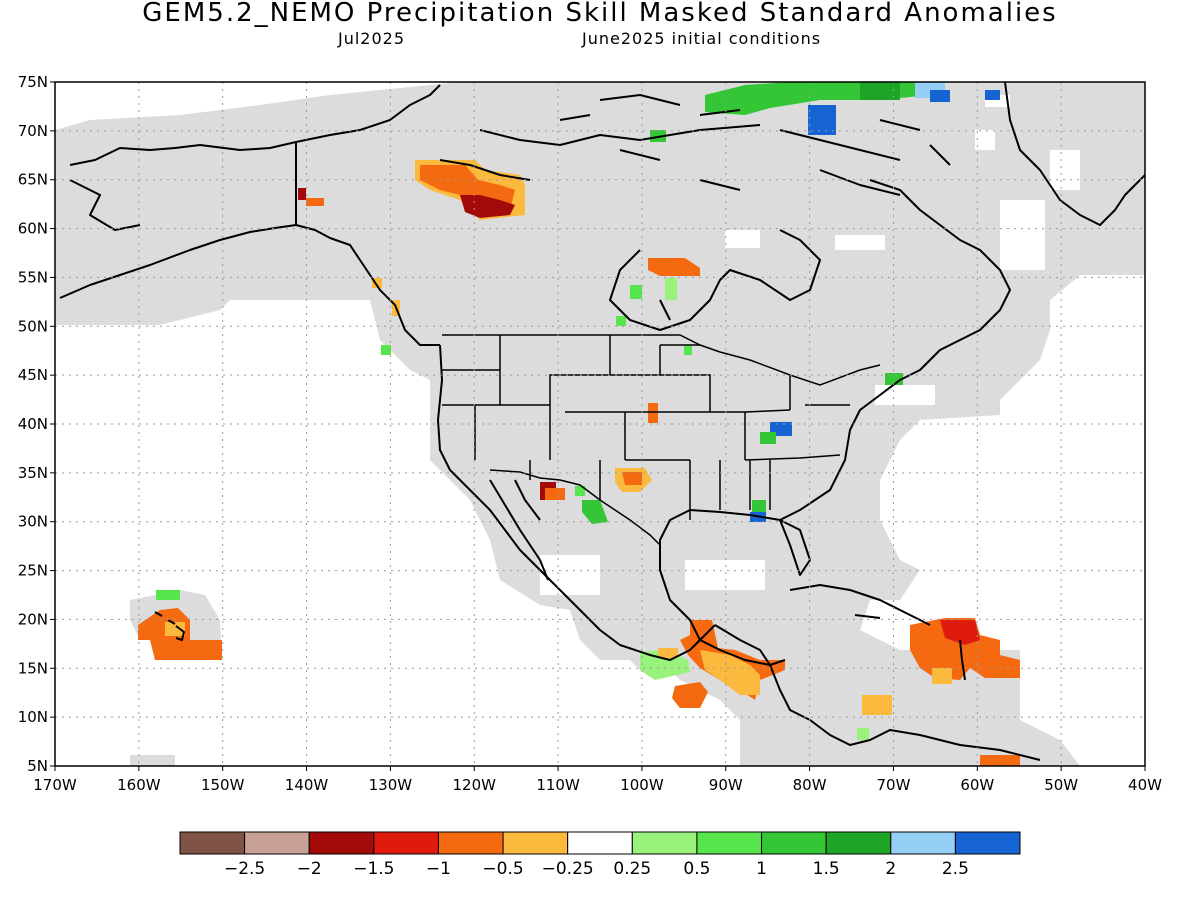 The height and width of the screenshot is (900, 1200). Describe the element at coordinates (33, 229) in the screenshot. I see `lat-label: 60N` at that location.